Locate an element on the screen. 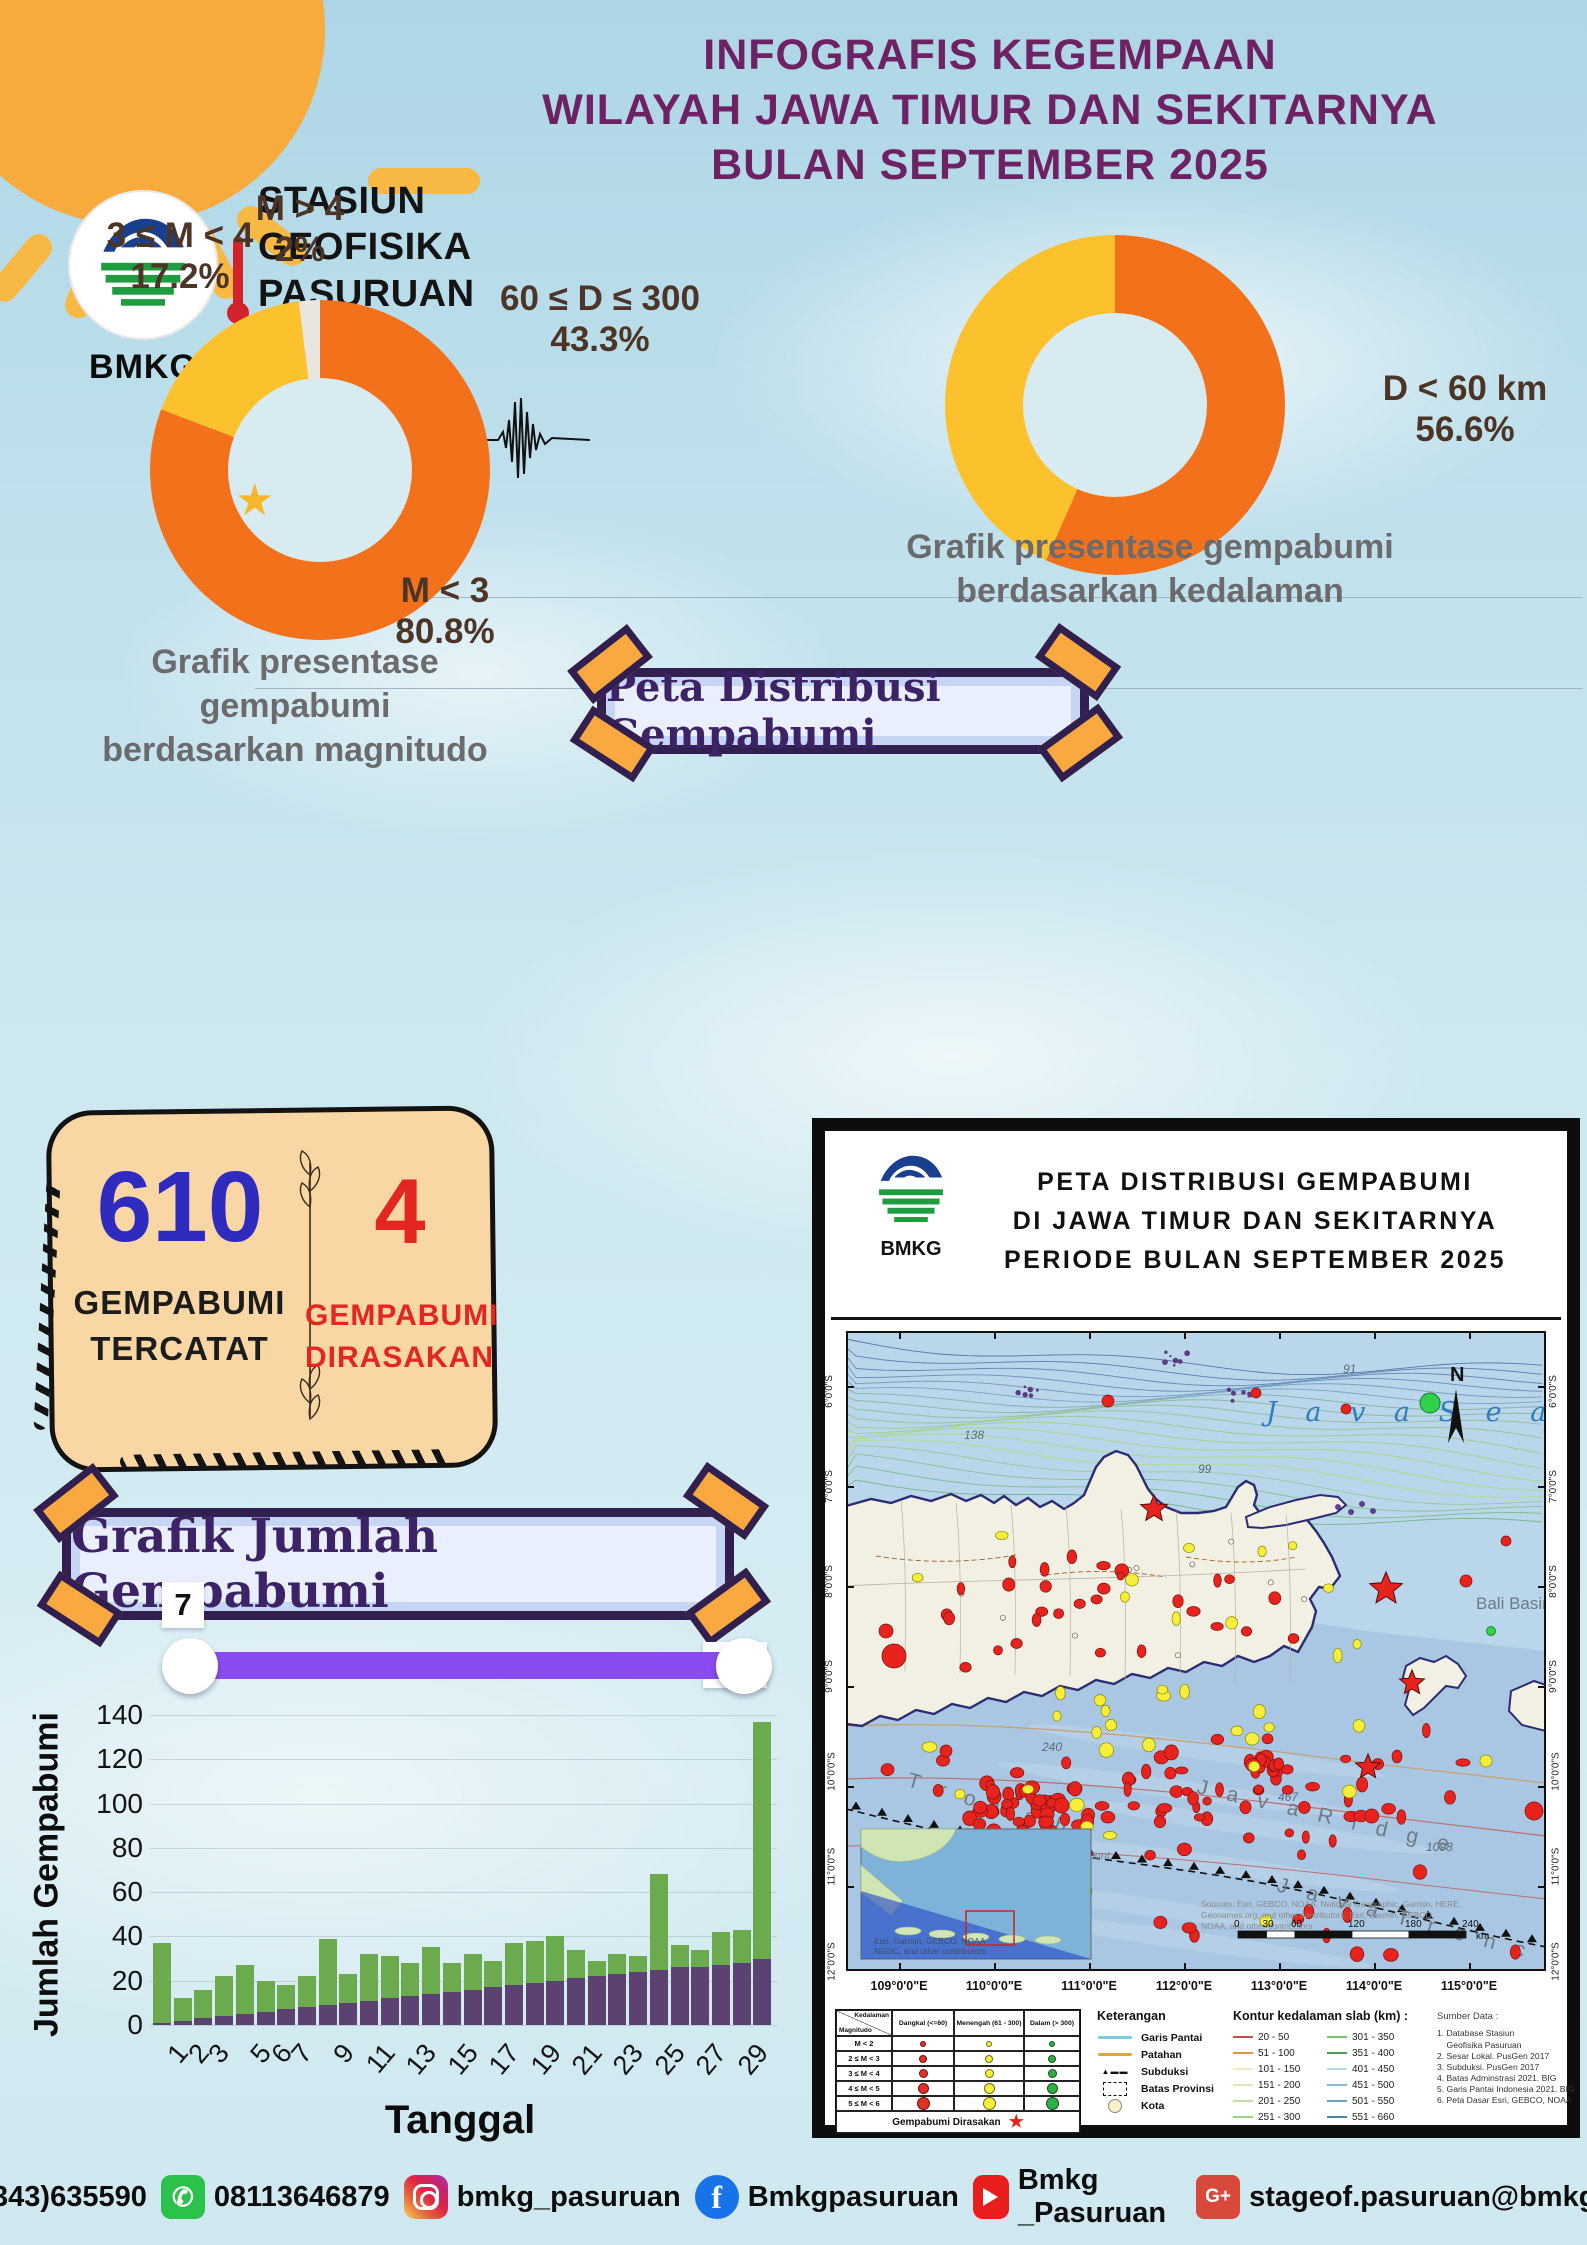  svg-text: km is located at coordinates (1482, 1936).